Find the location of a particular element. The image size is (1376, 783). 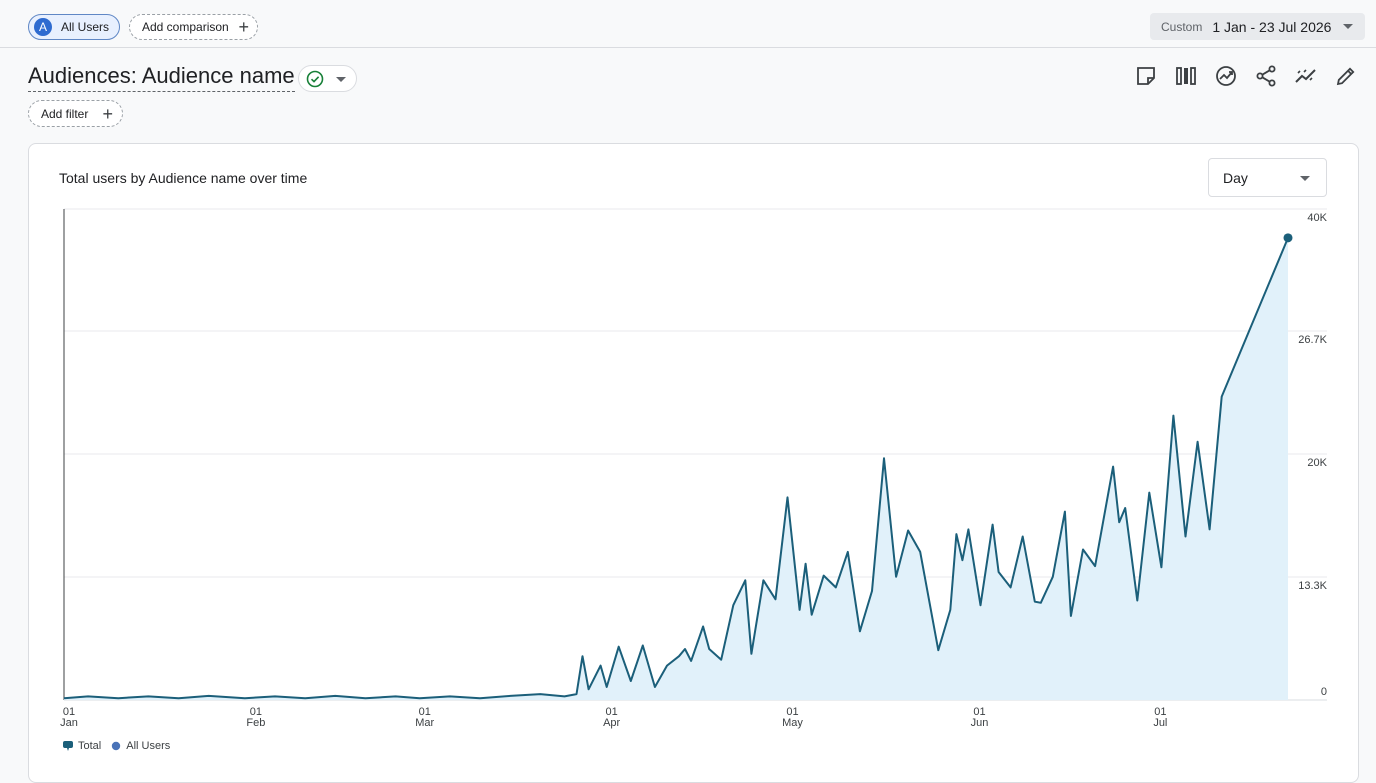

check-circle-icon is located at coordinates (315, 79).